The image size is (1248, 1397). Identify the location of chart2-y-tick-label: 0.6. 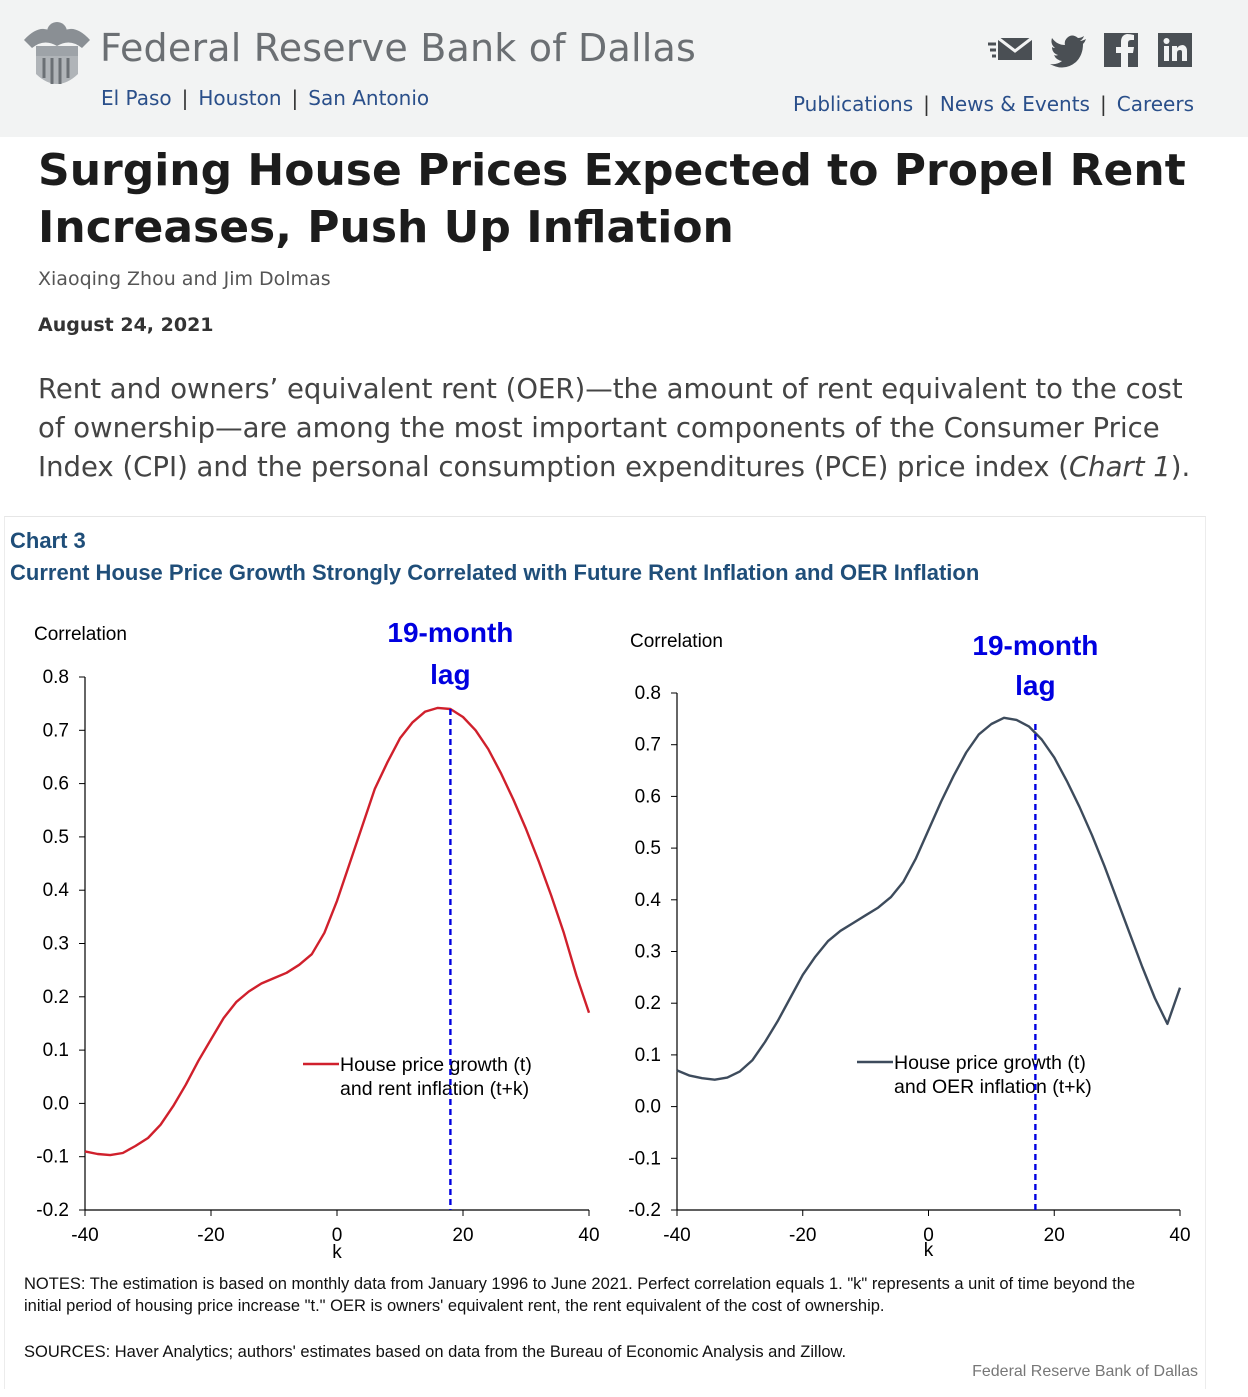
(648, 796).